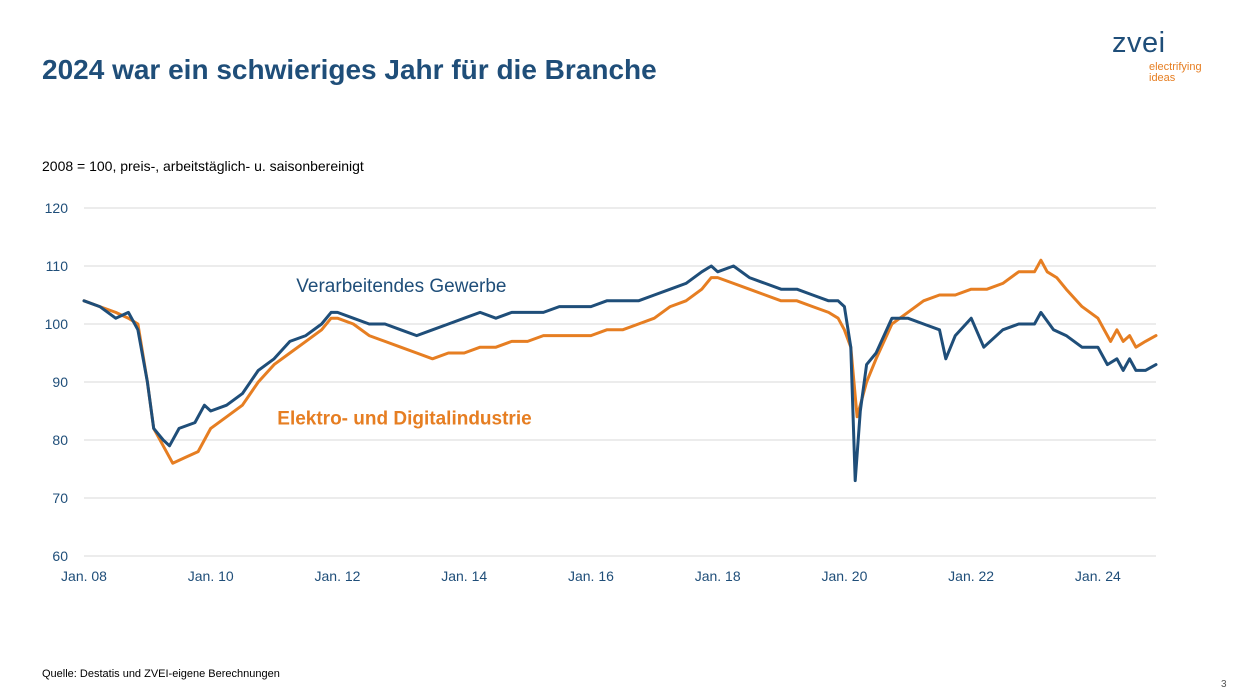  I want to click on y-tick-label-110: 110, so click(57, 266).